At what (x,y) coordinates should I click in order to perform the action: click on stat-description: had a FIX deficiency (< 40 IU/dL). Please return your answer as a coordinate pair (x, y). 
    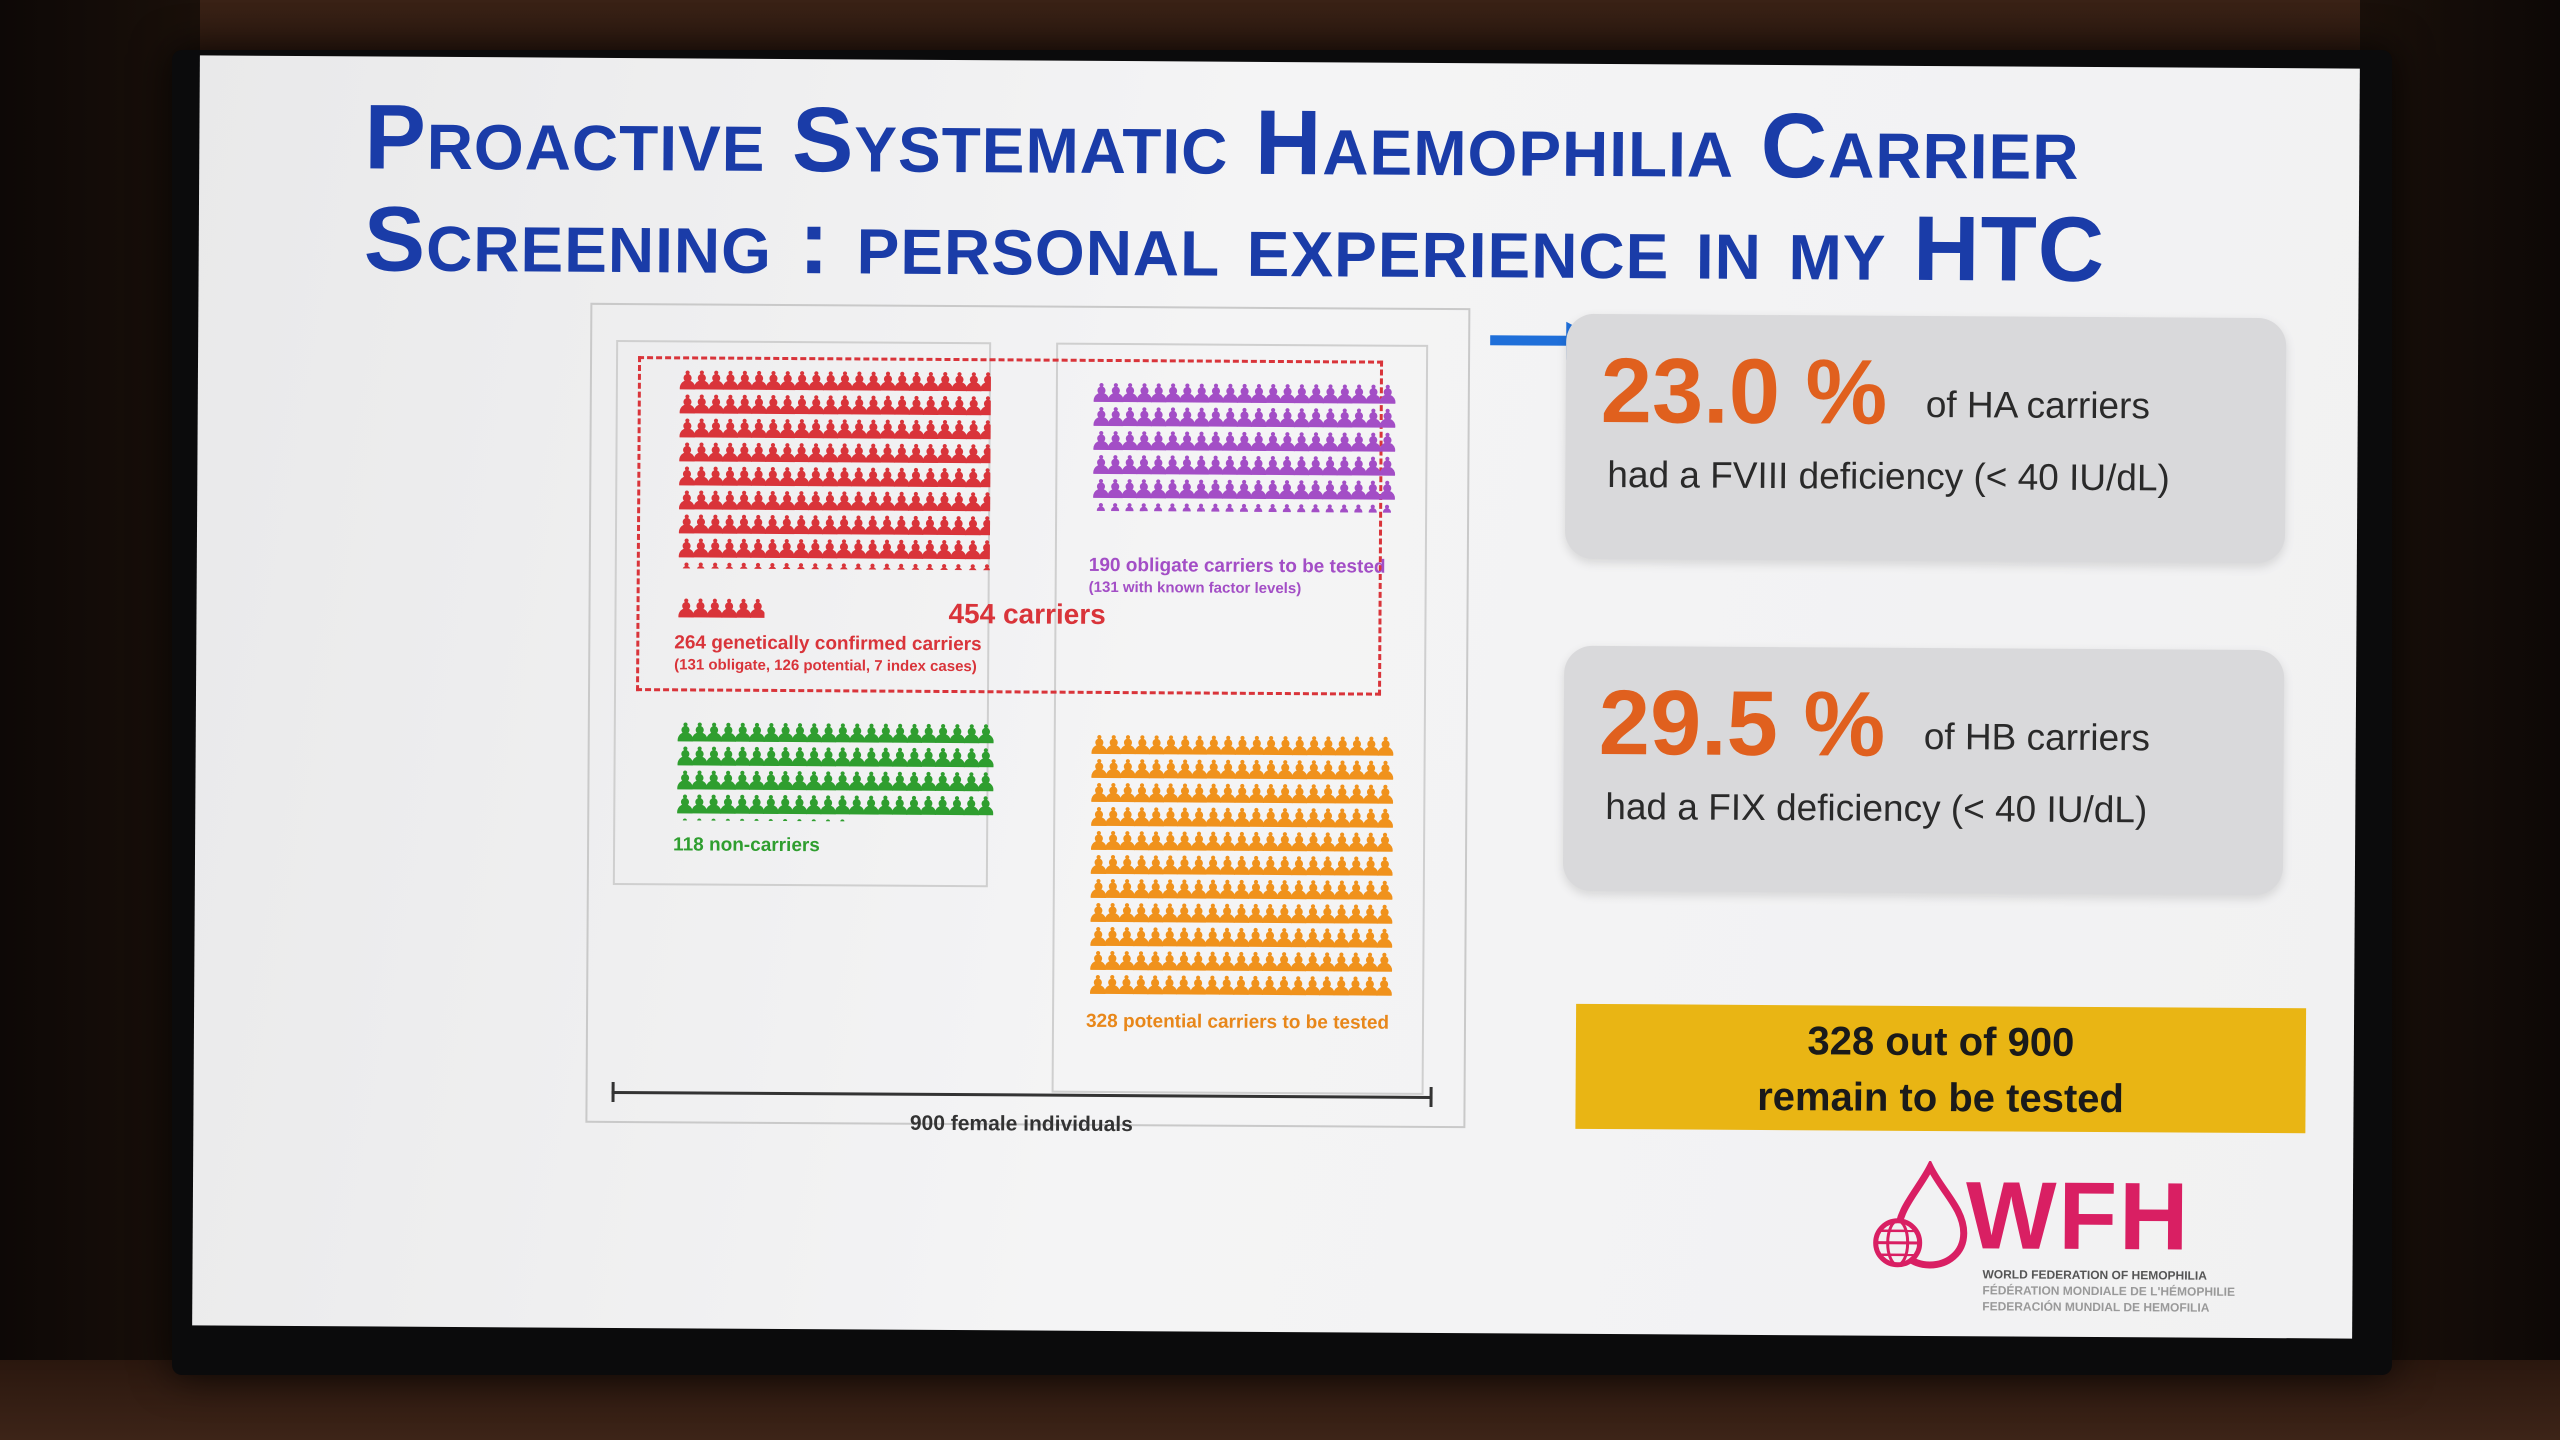
    Looking at the image, I should click on (1876, 808).